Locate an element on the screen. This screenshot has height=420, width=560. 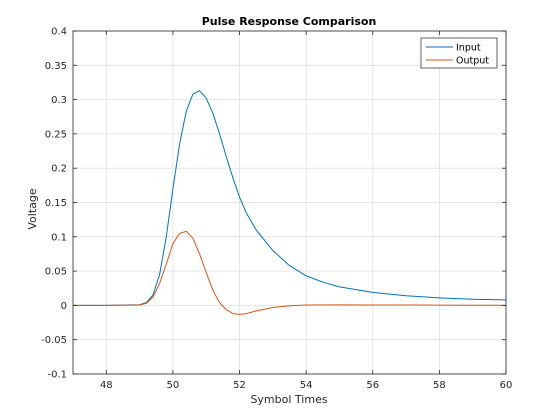
x-tick-label: 58 is located at coordinates (439, 385).